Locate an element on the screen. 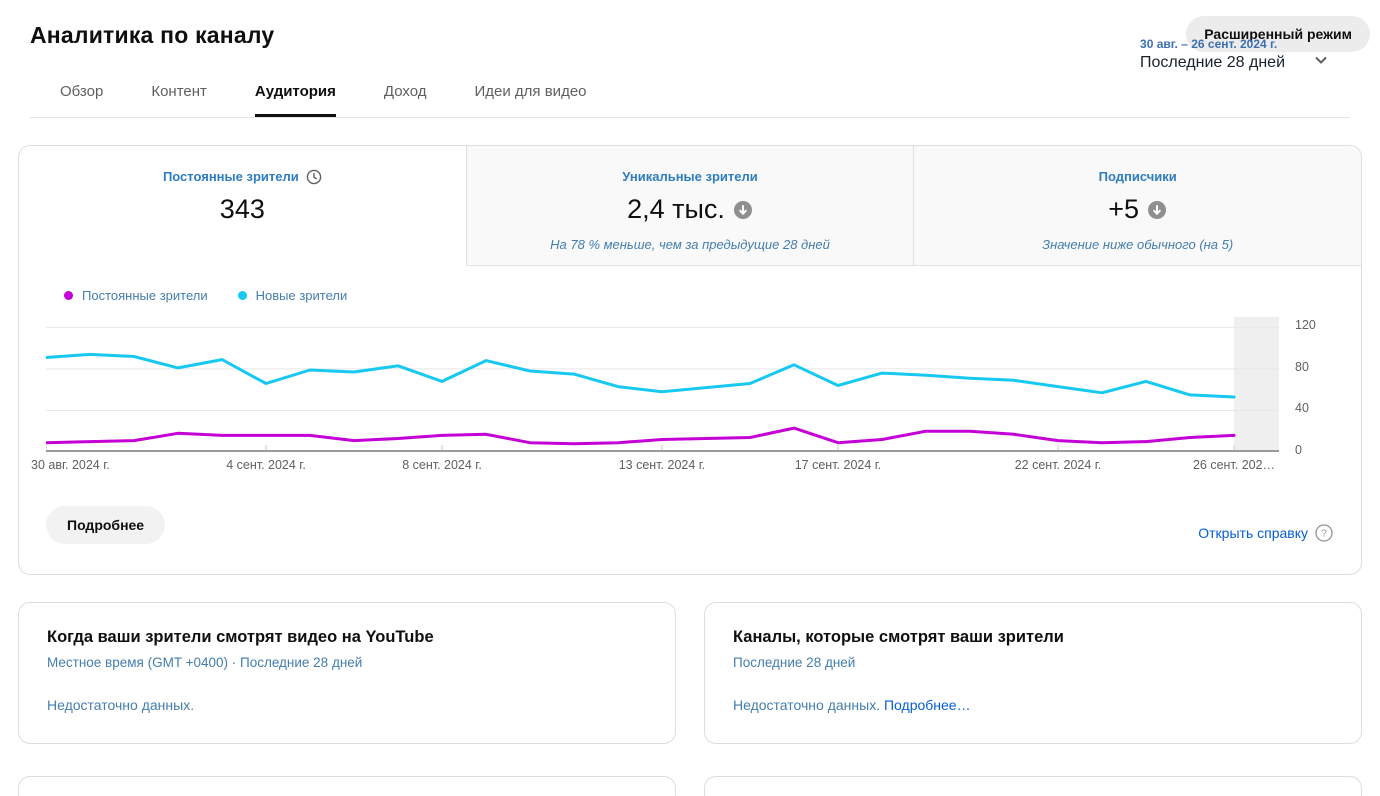  clock-icon is located at coordinates (314, 177).